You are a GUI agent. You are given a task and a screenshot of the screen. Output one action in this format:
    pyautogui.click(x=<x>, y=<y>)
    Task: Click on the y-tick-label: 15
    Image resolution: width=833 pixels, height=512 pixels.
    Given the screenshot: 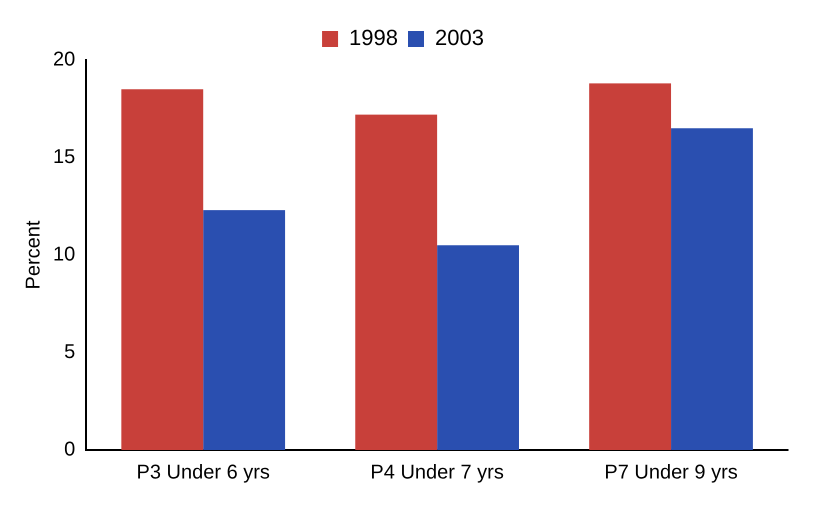 What is the action you would take?
    pyautogui.click(x=64, y=157)
    